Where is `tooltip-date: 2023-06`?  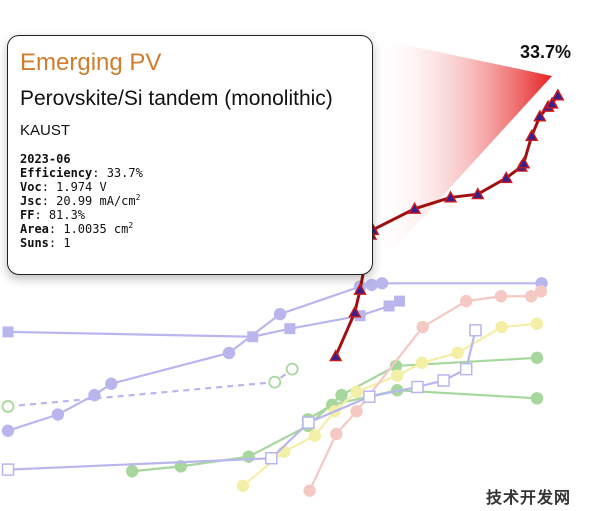 tooltip-date: 2023-06 is located at coordinates (45, 159).